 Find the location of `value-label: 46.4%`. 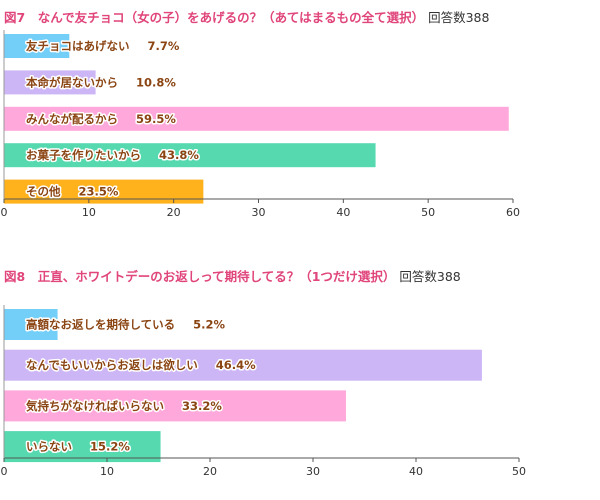

value-label: 46.4% is located at coordinates (236, 365).